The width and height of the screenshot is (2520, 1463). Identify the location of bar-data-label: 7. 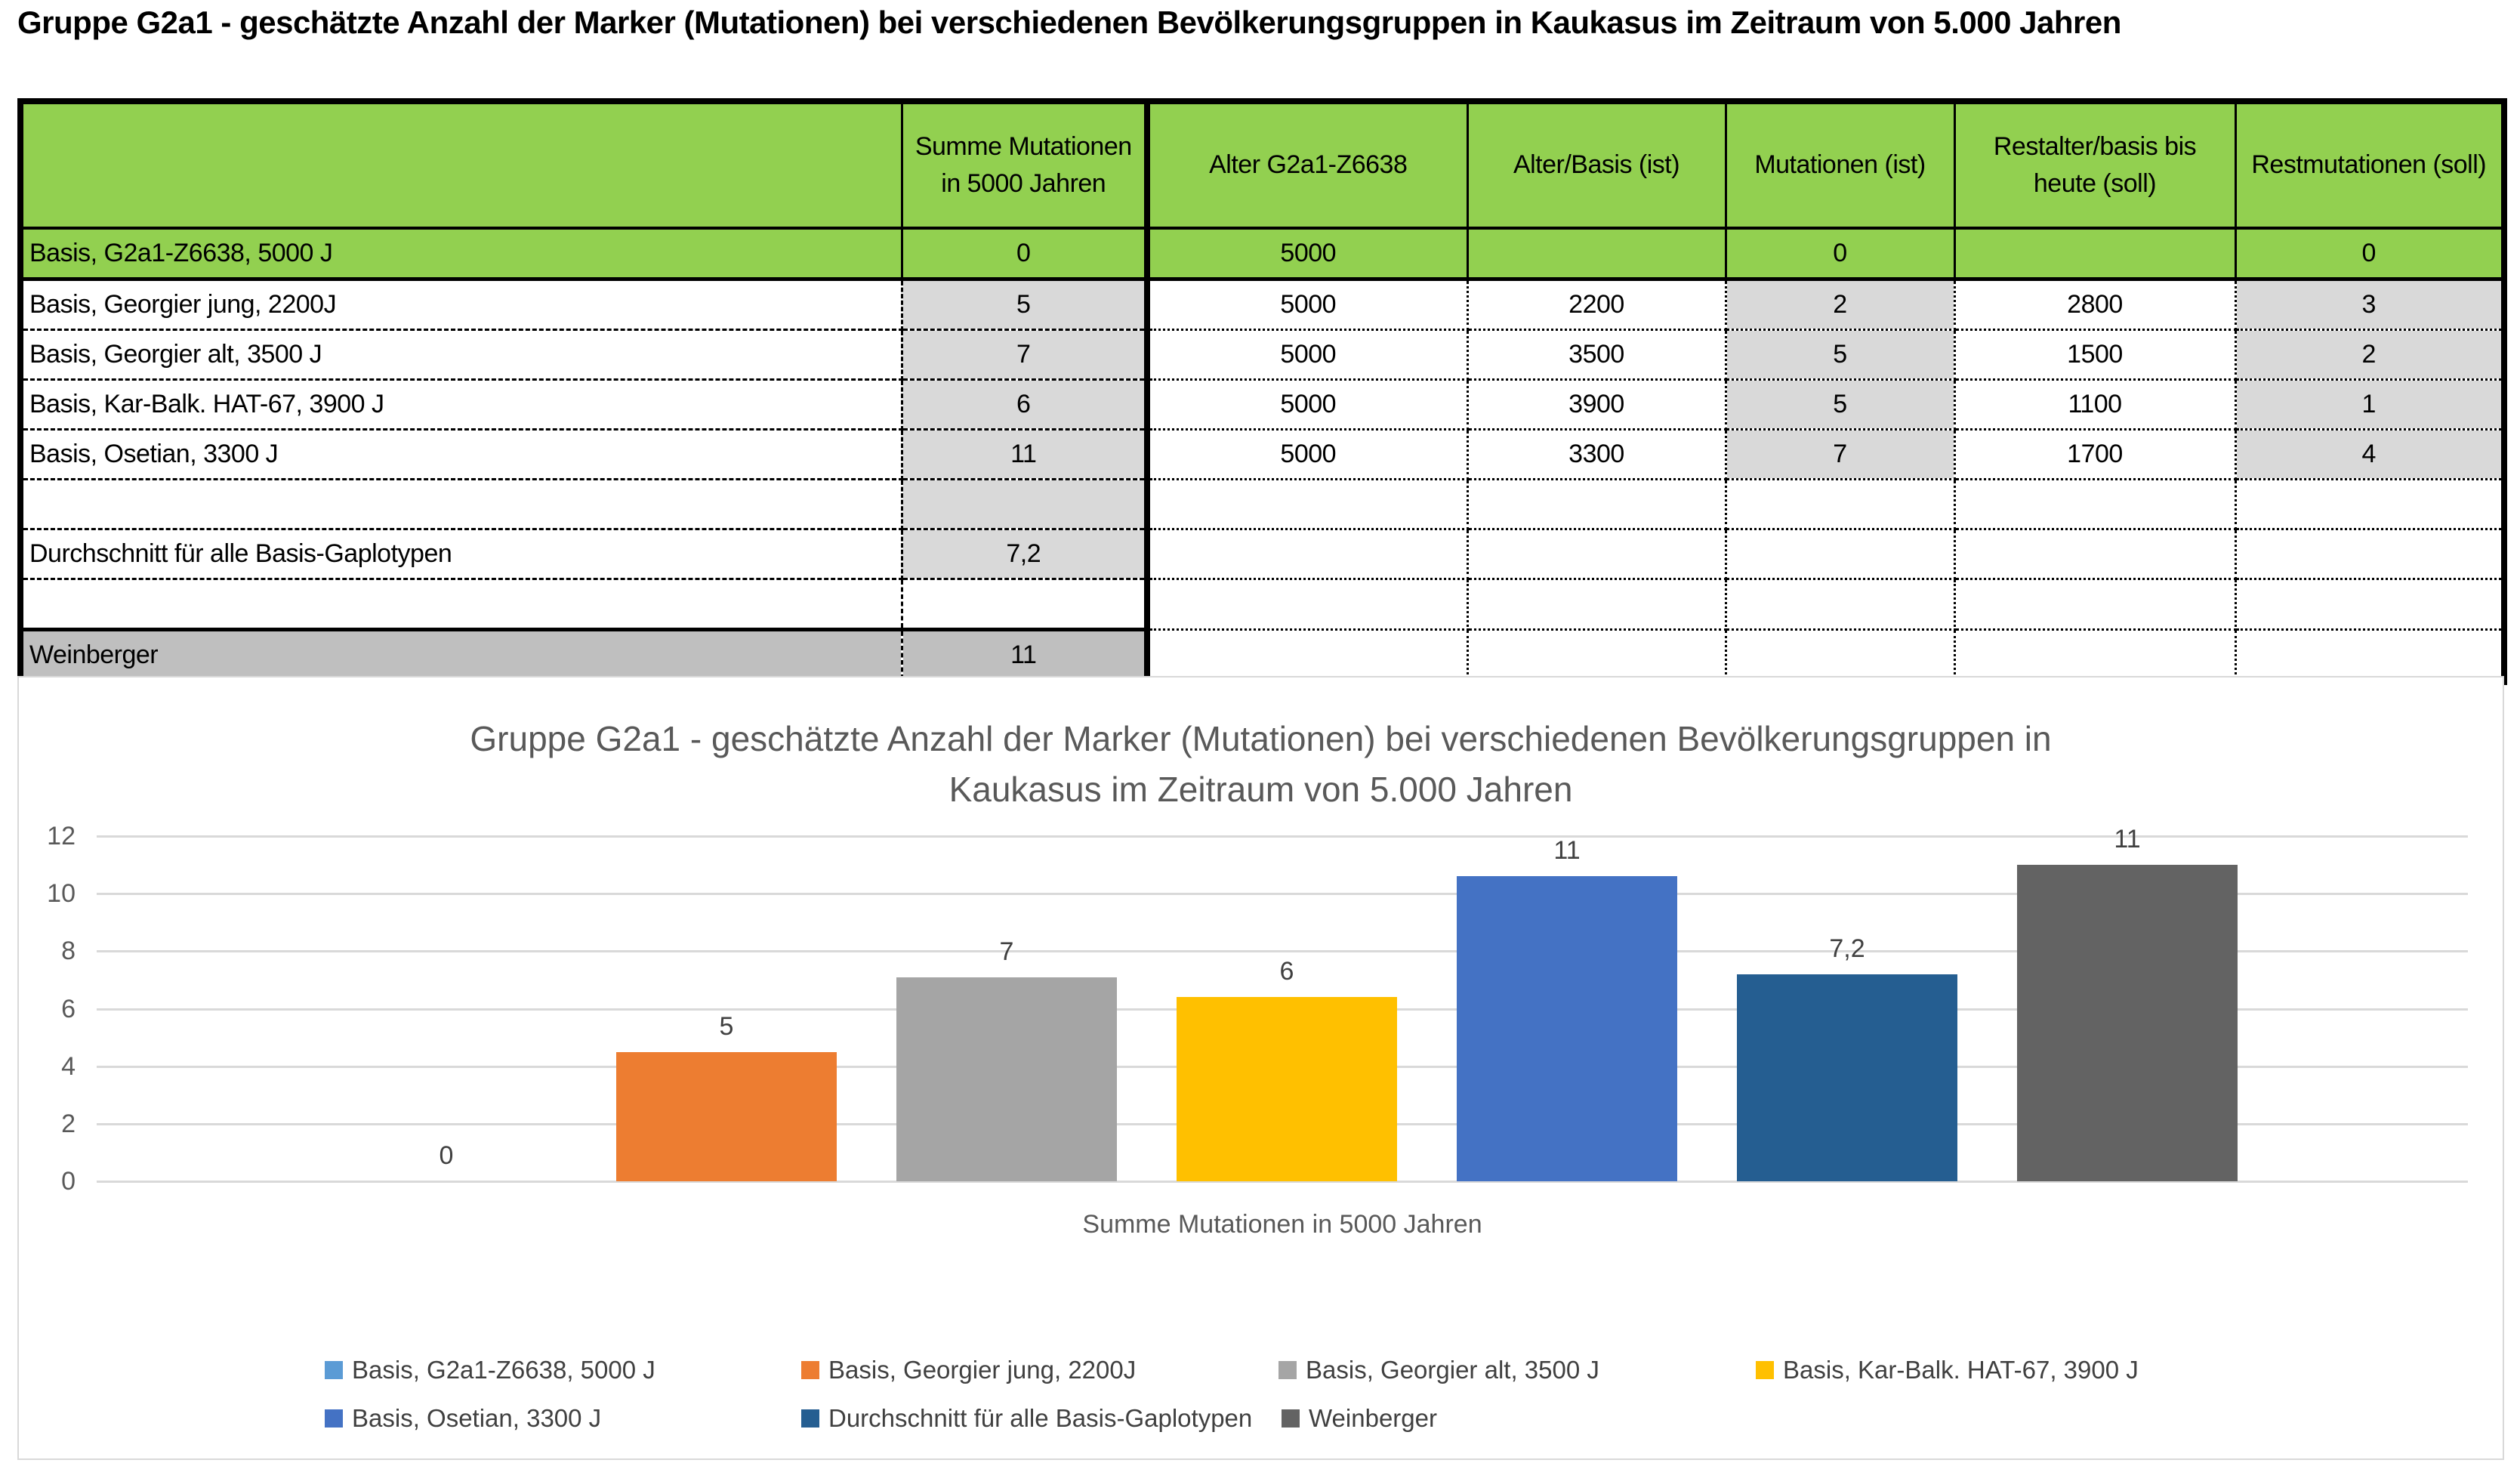
(1006, 951).